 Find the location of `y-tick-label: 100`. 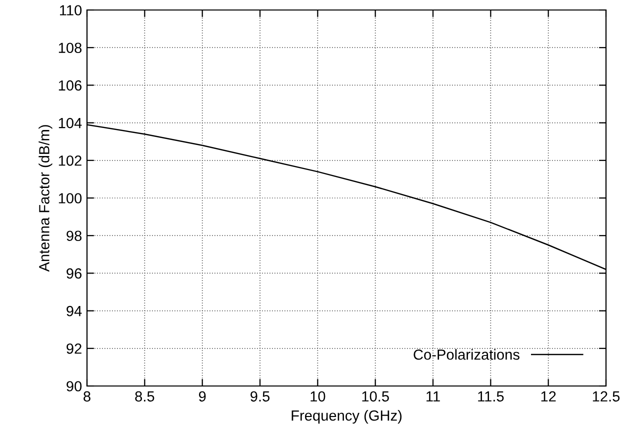

y-tick-label: 100 is located at coordinates (70, 198).